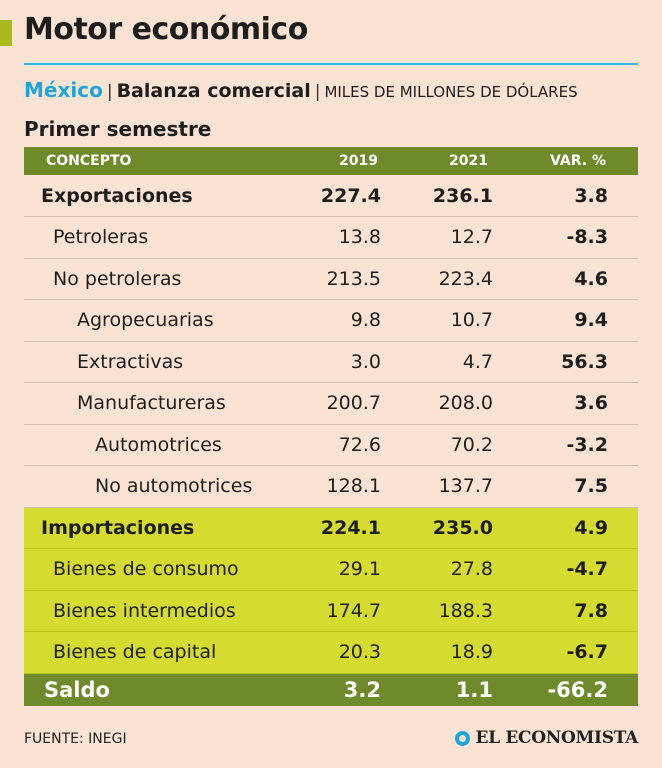  Describe the element at coordinates (474, 689) in the screenshot. I see `row-value-2021: 1.1` at that location.